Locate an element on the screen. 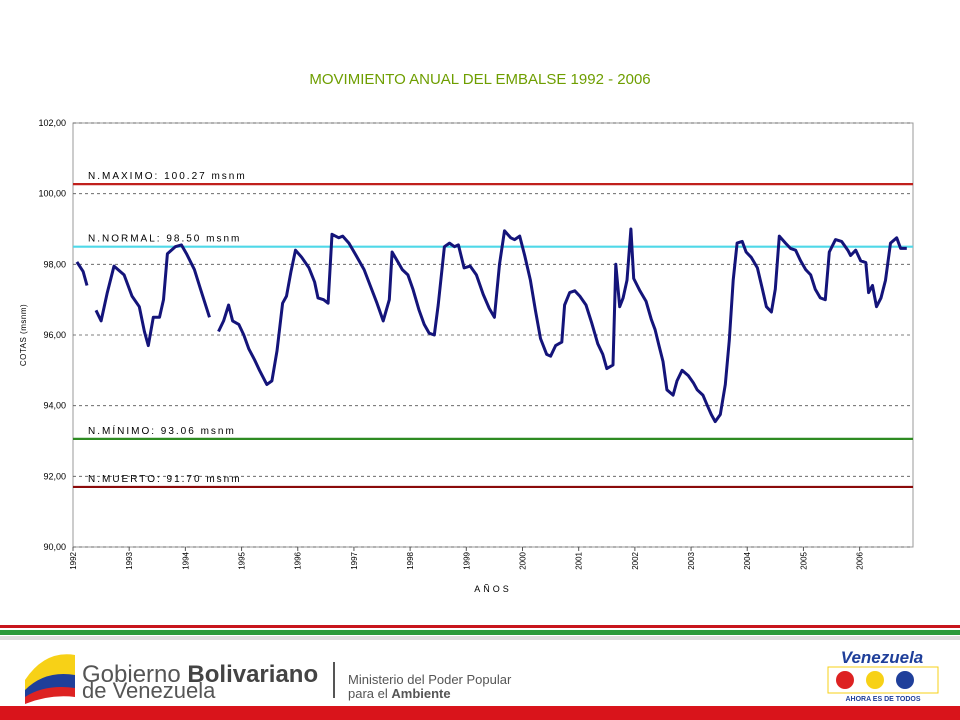  gov-text: Gobierno Bolivariano is located at coordinates (200, 674).